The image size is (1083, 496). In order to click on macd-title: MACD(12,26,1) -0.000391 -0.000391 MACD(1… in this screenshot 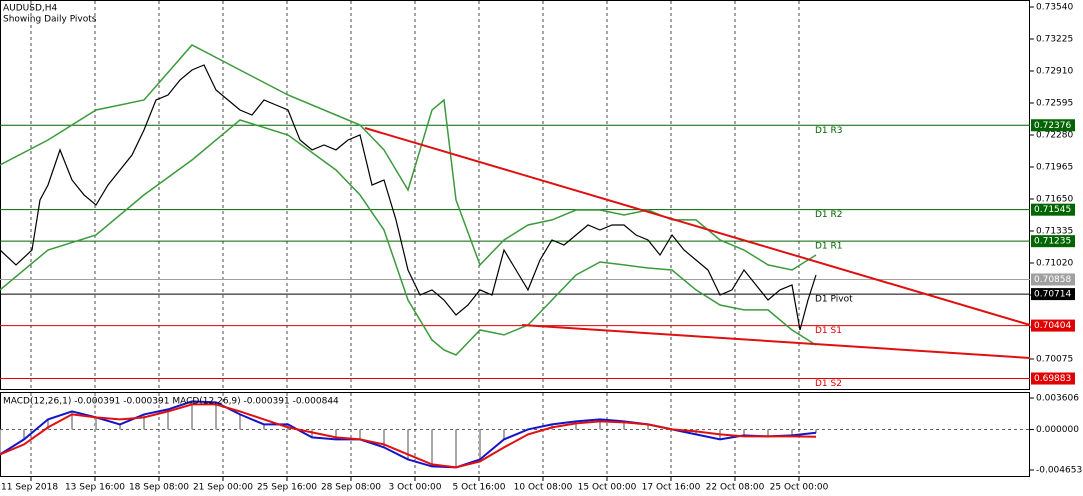, I will do `click(171, 402)`.